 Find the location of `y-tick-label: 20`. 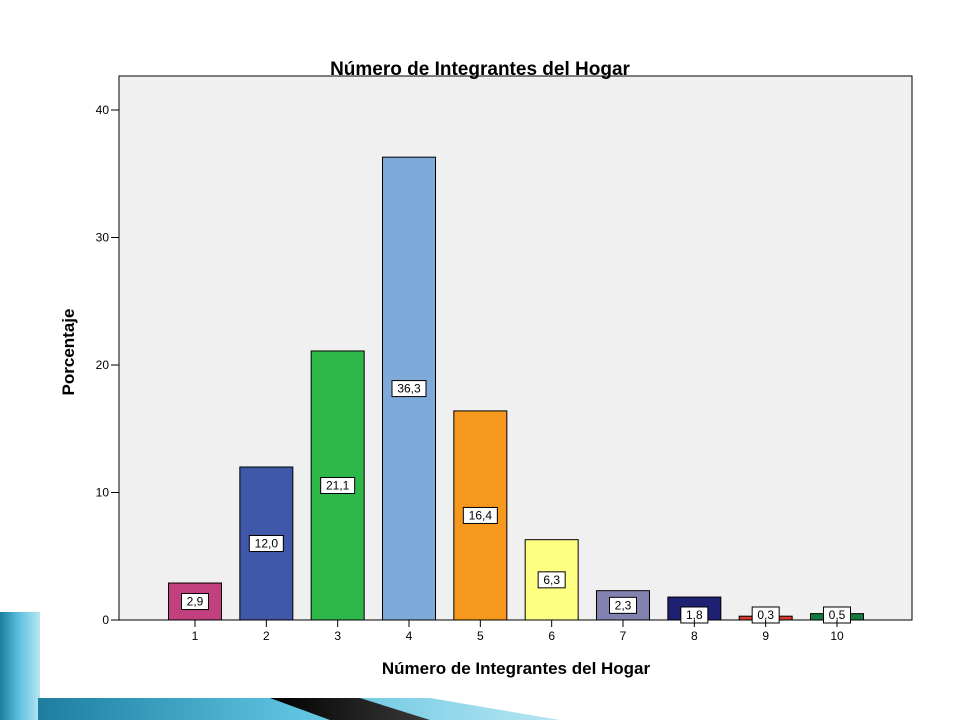

y-tick-label: 20 is located at coordinates (103, 365).